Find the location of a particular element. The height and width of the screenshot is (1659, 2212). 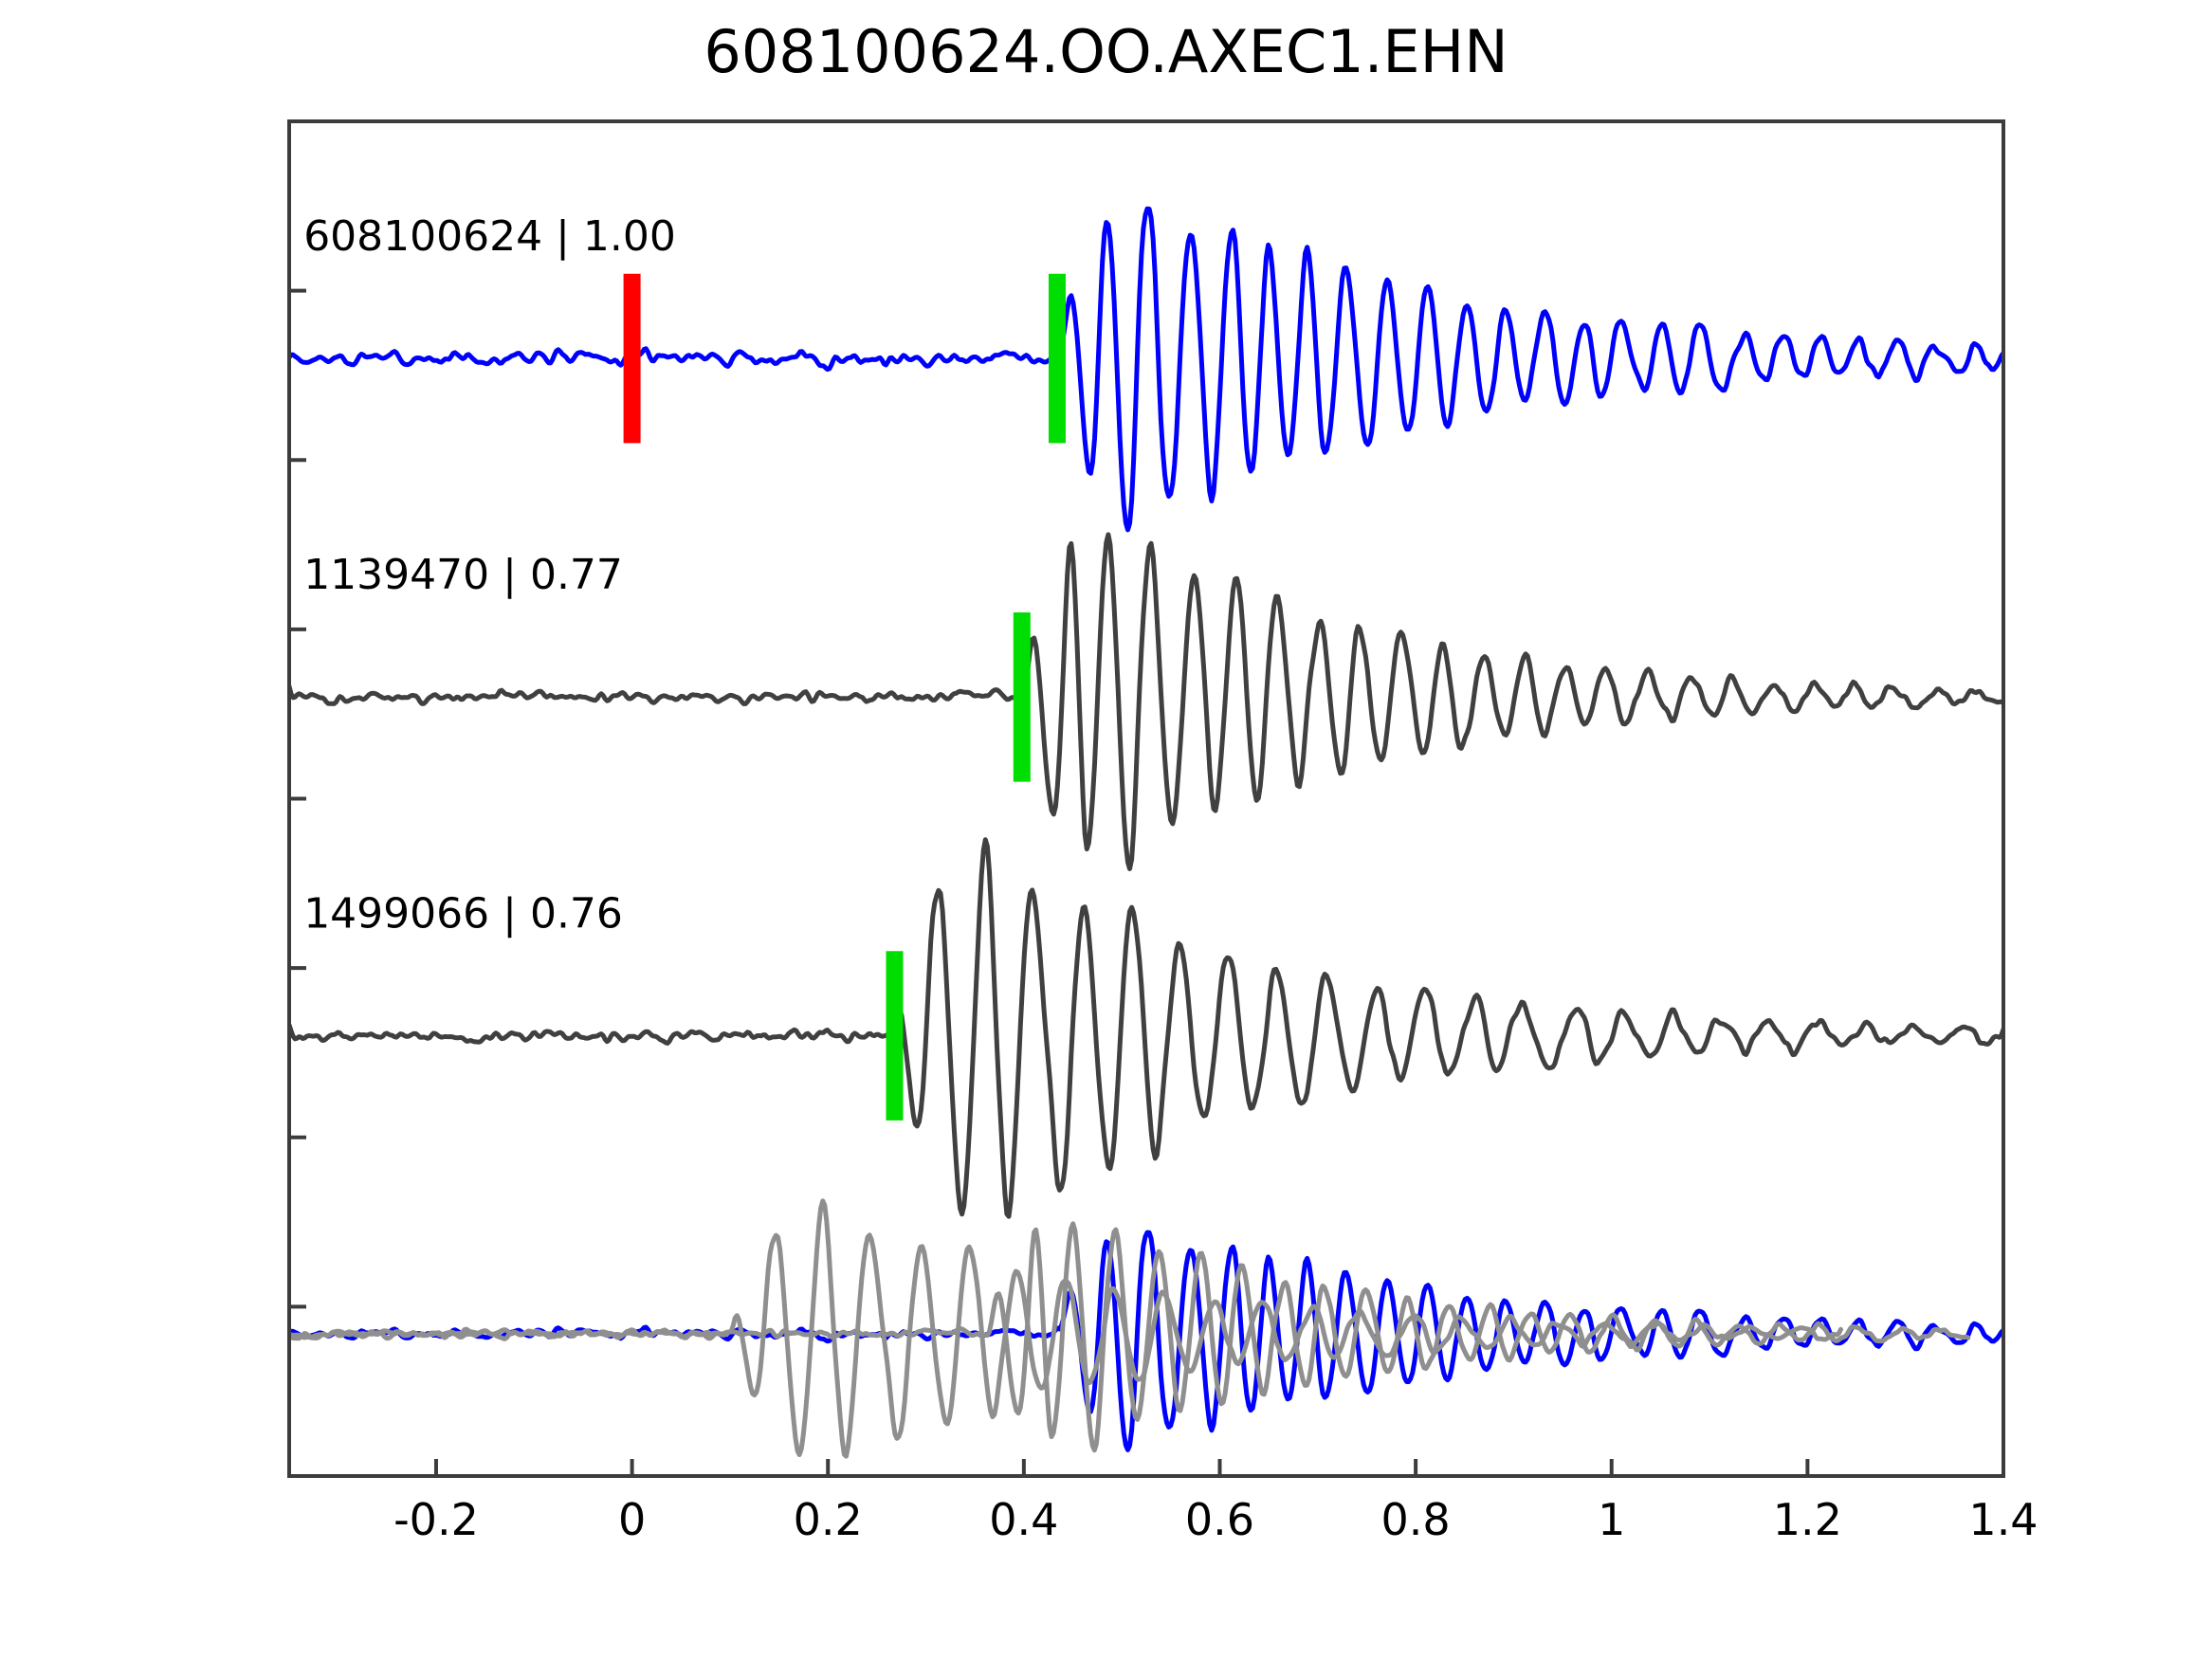

page-title: 608100624.OO.AXEC1.EHN is located at coordinates (1106, 51).